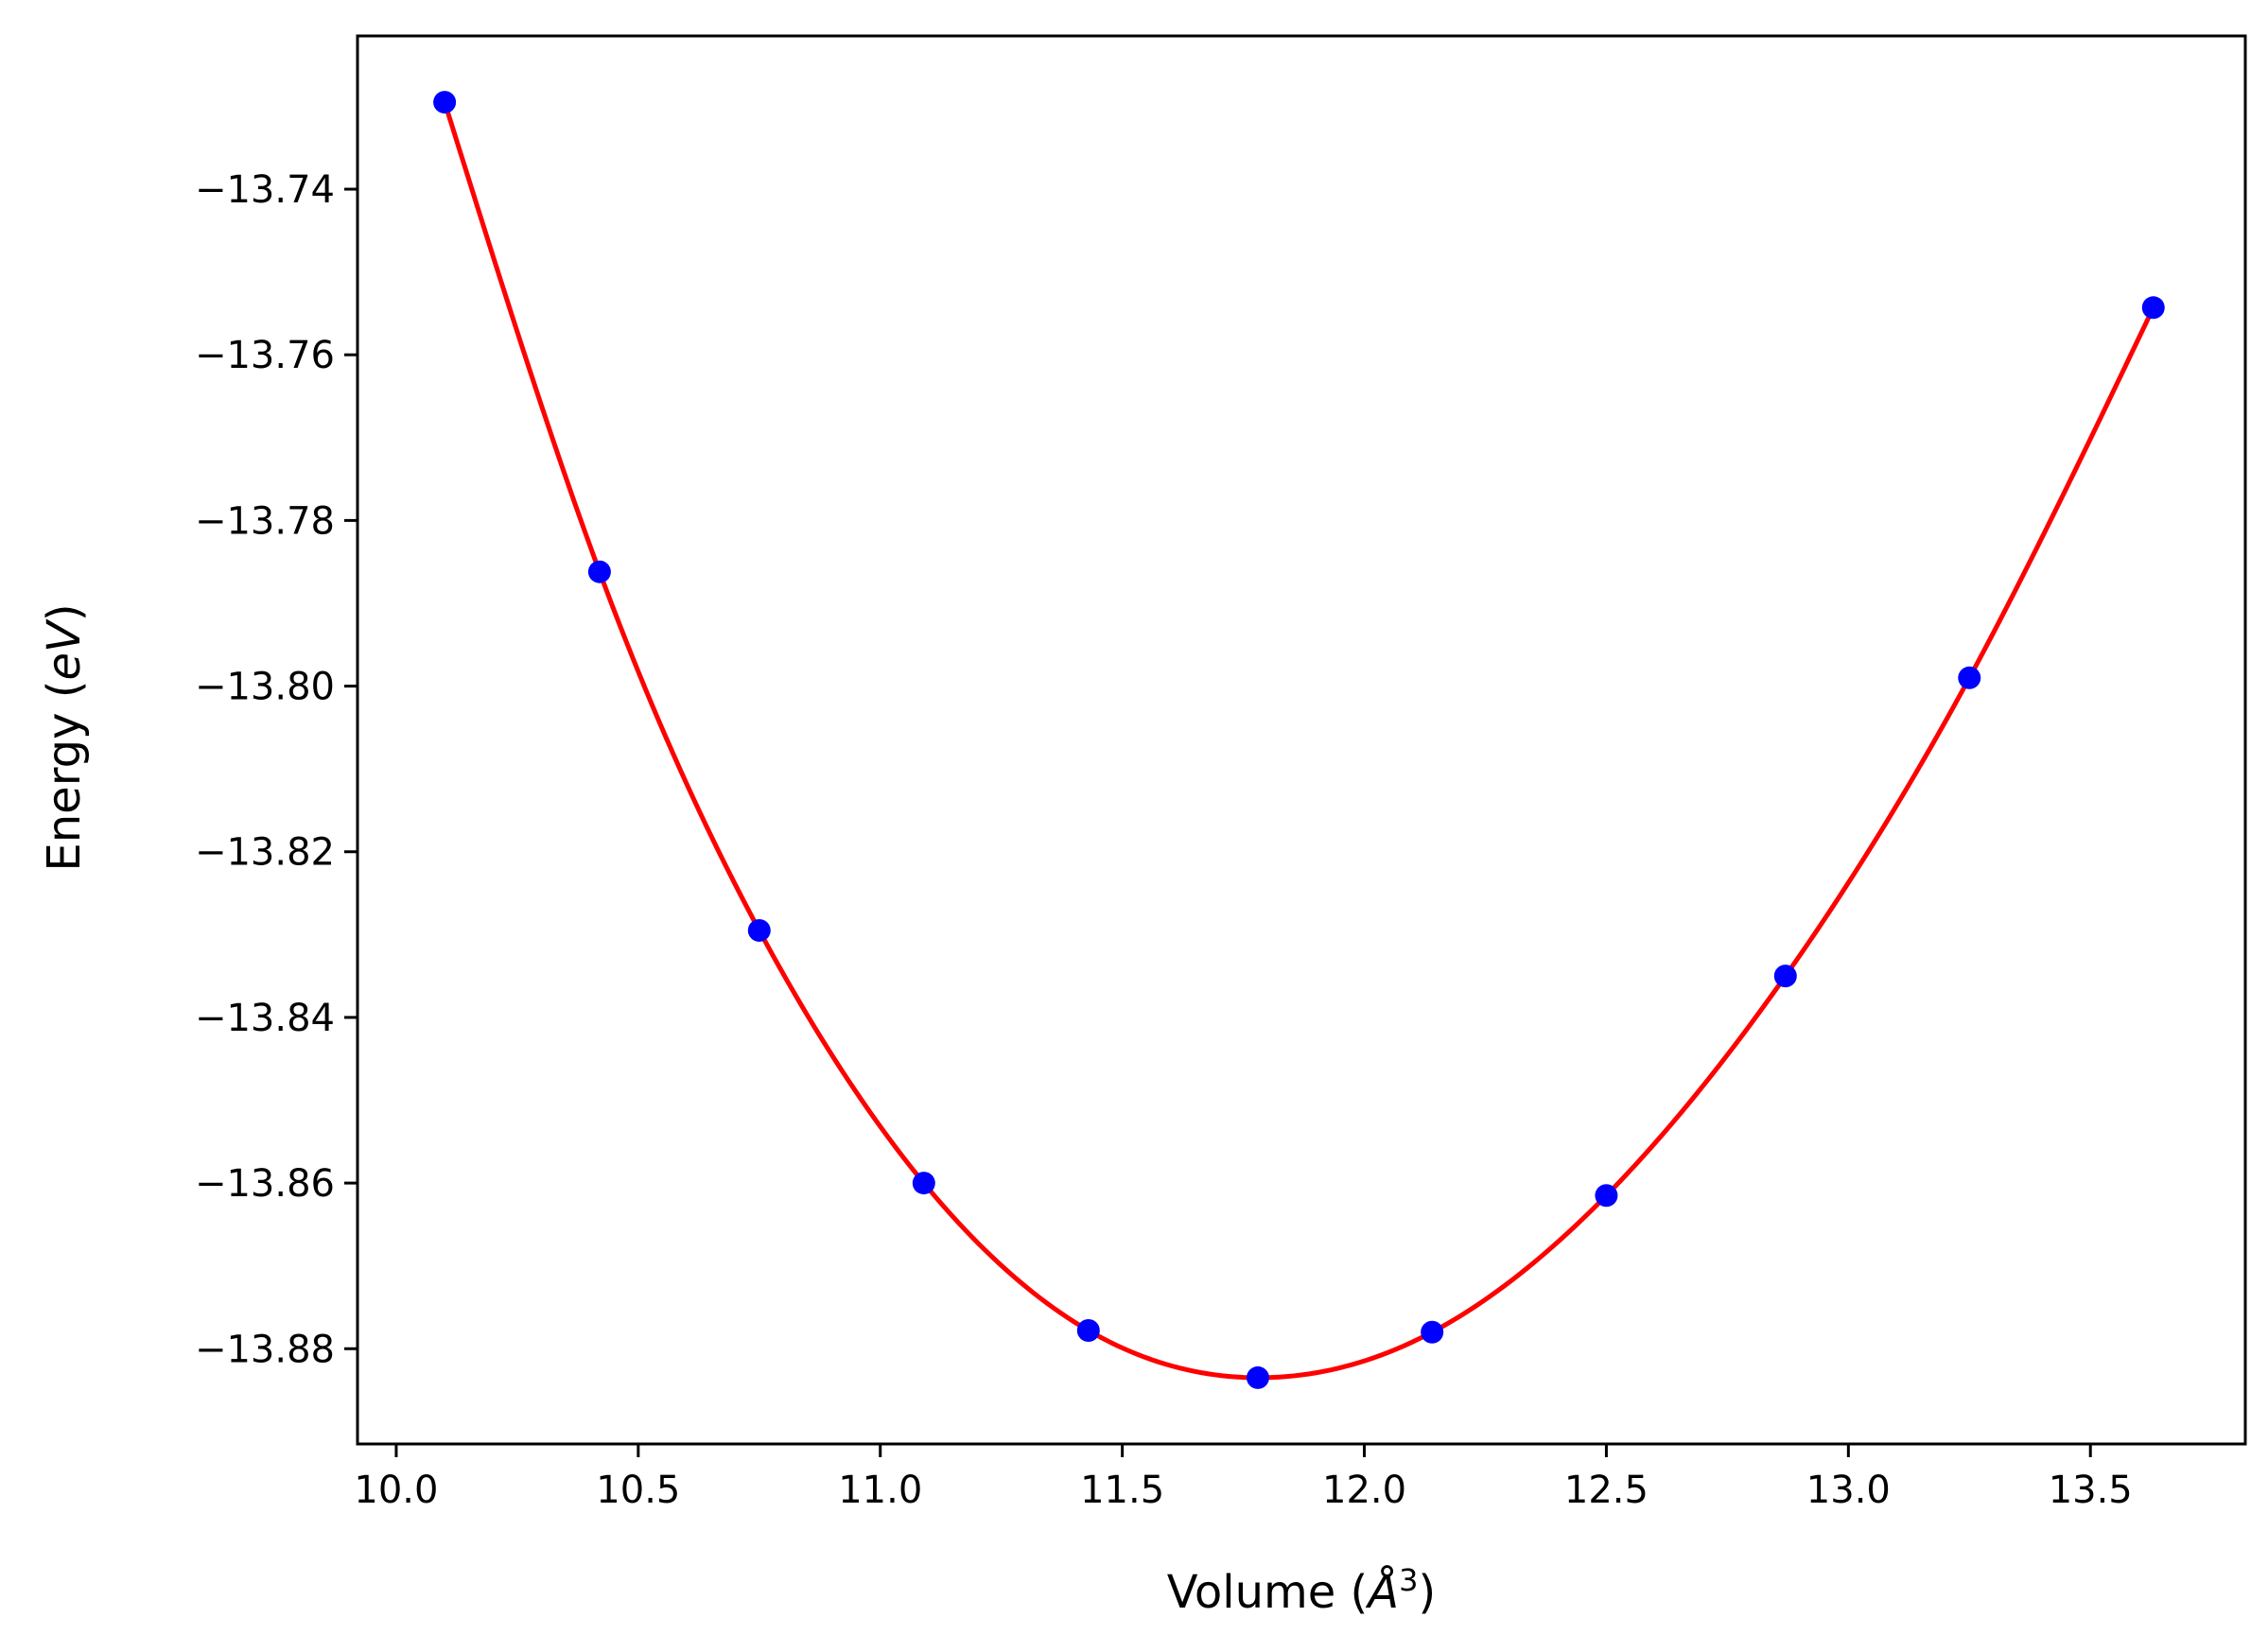 Image resolution: width=2268 pixels, height=1652 pixels. What do you see at coordinates (396, 1491) in the screenshot?
I see `x-tick-label: 10.0` at bounding box center [396, 1491].